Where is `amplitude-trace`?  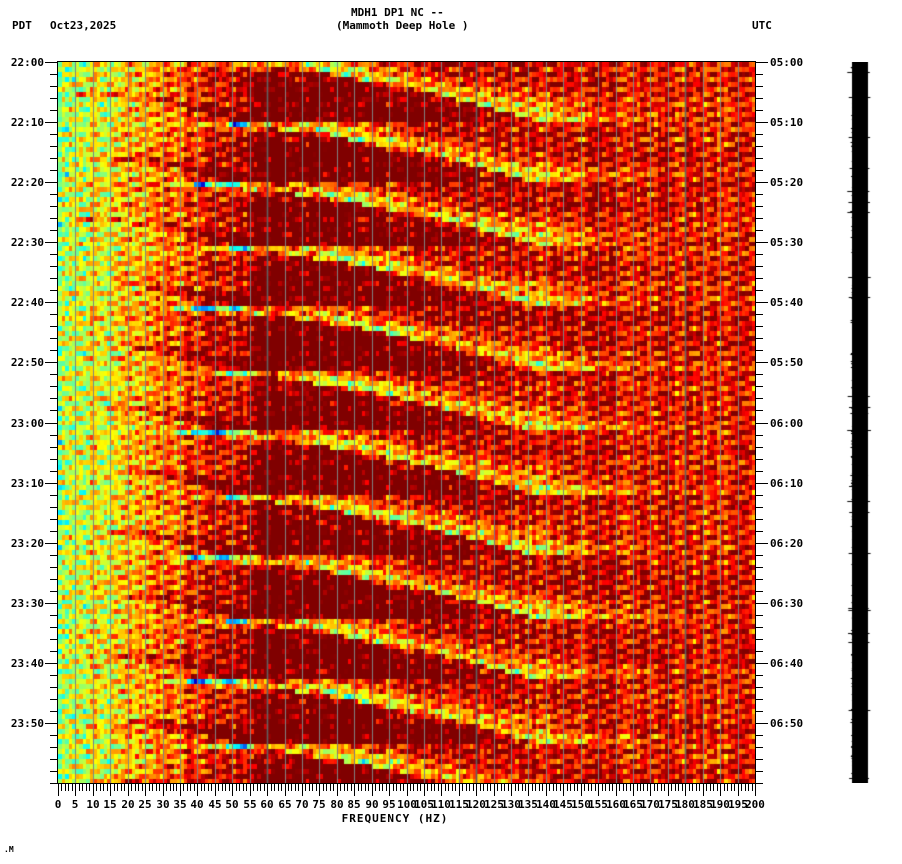 amplitude-trace is located at coordinates (860, 422).